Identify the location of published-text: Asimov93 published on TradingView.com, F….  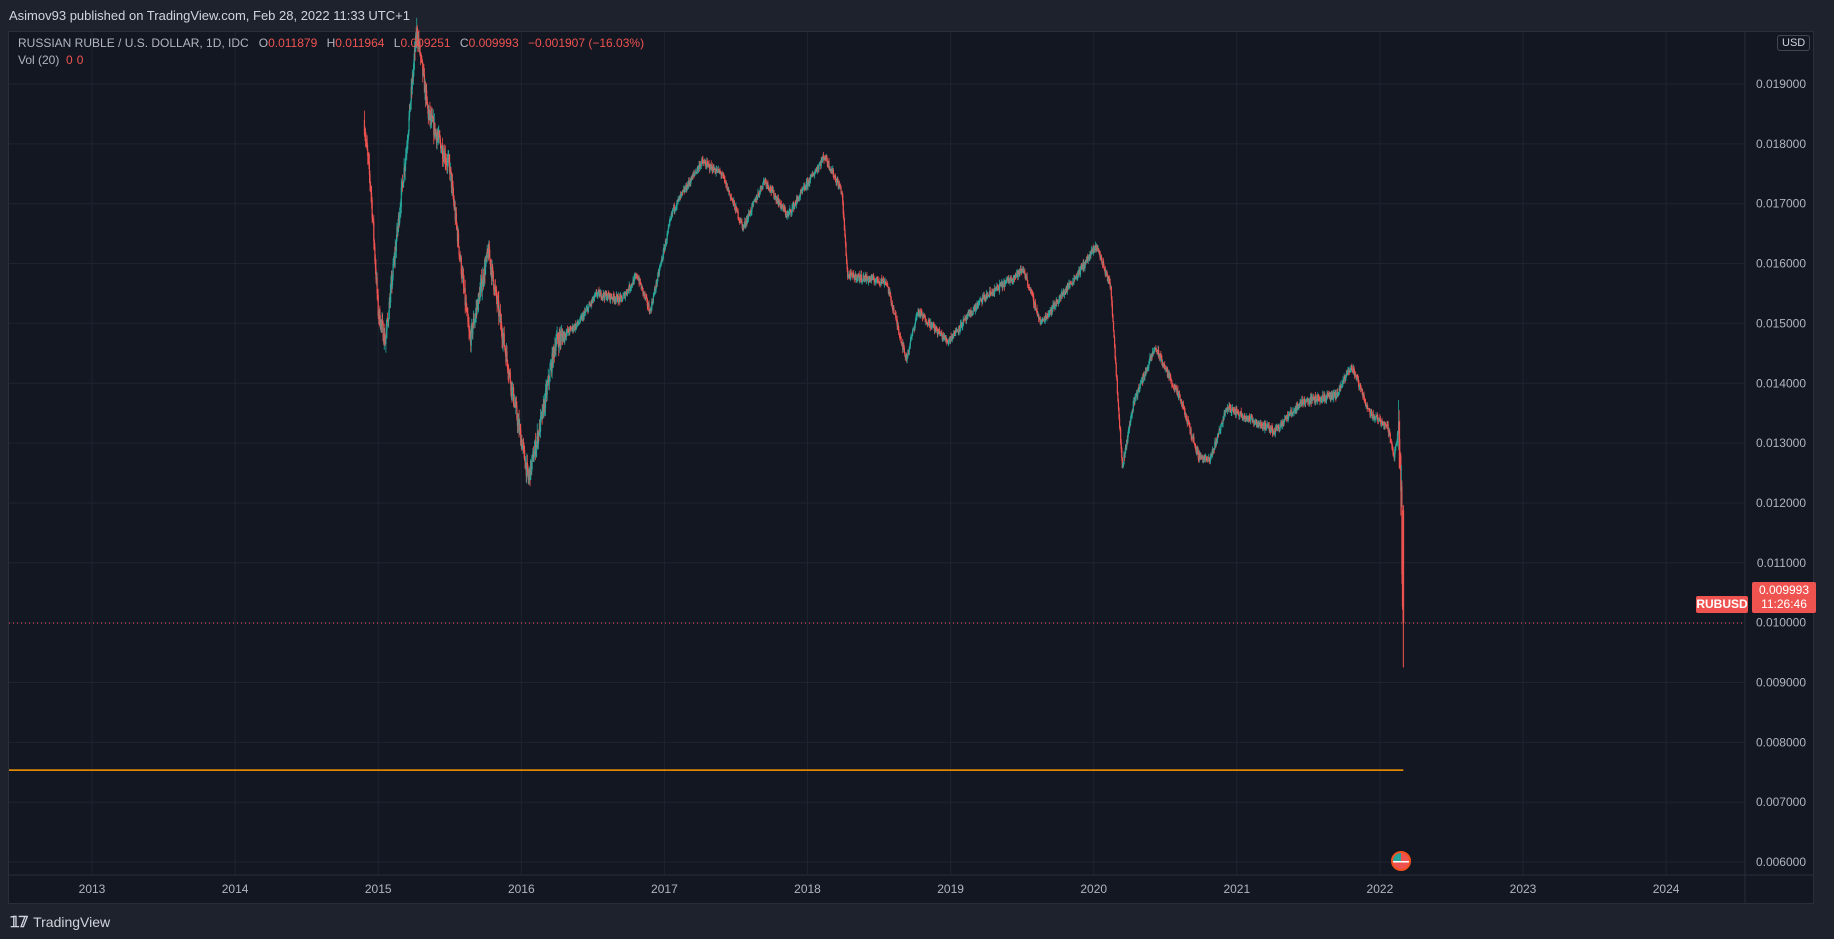
(209, 15).